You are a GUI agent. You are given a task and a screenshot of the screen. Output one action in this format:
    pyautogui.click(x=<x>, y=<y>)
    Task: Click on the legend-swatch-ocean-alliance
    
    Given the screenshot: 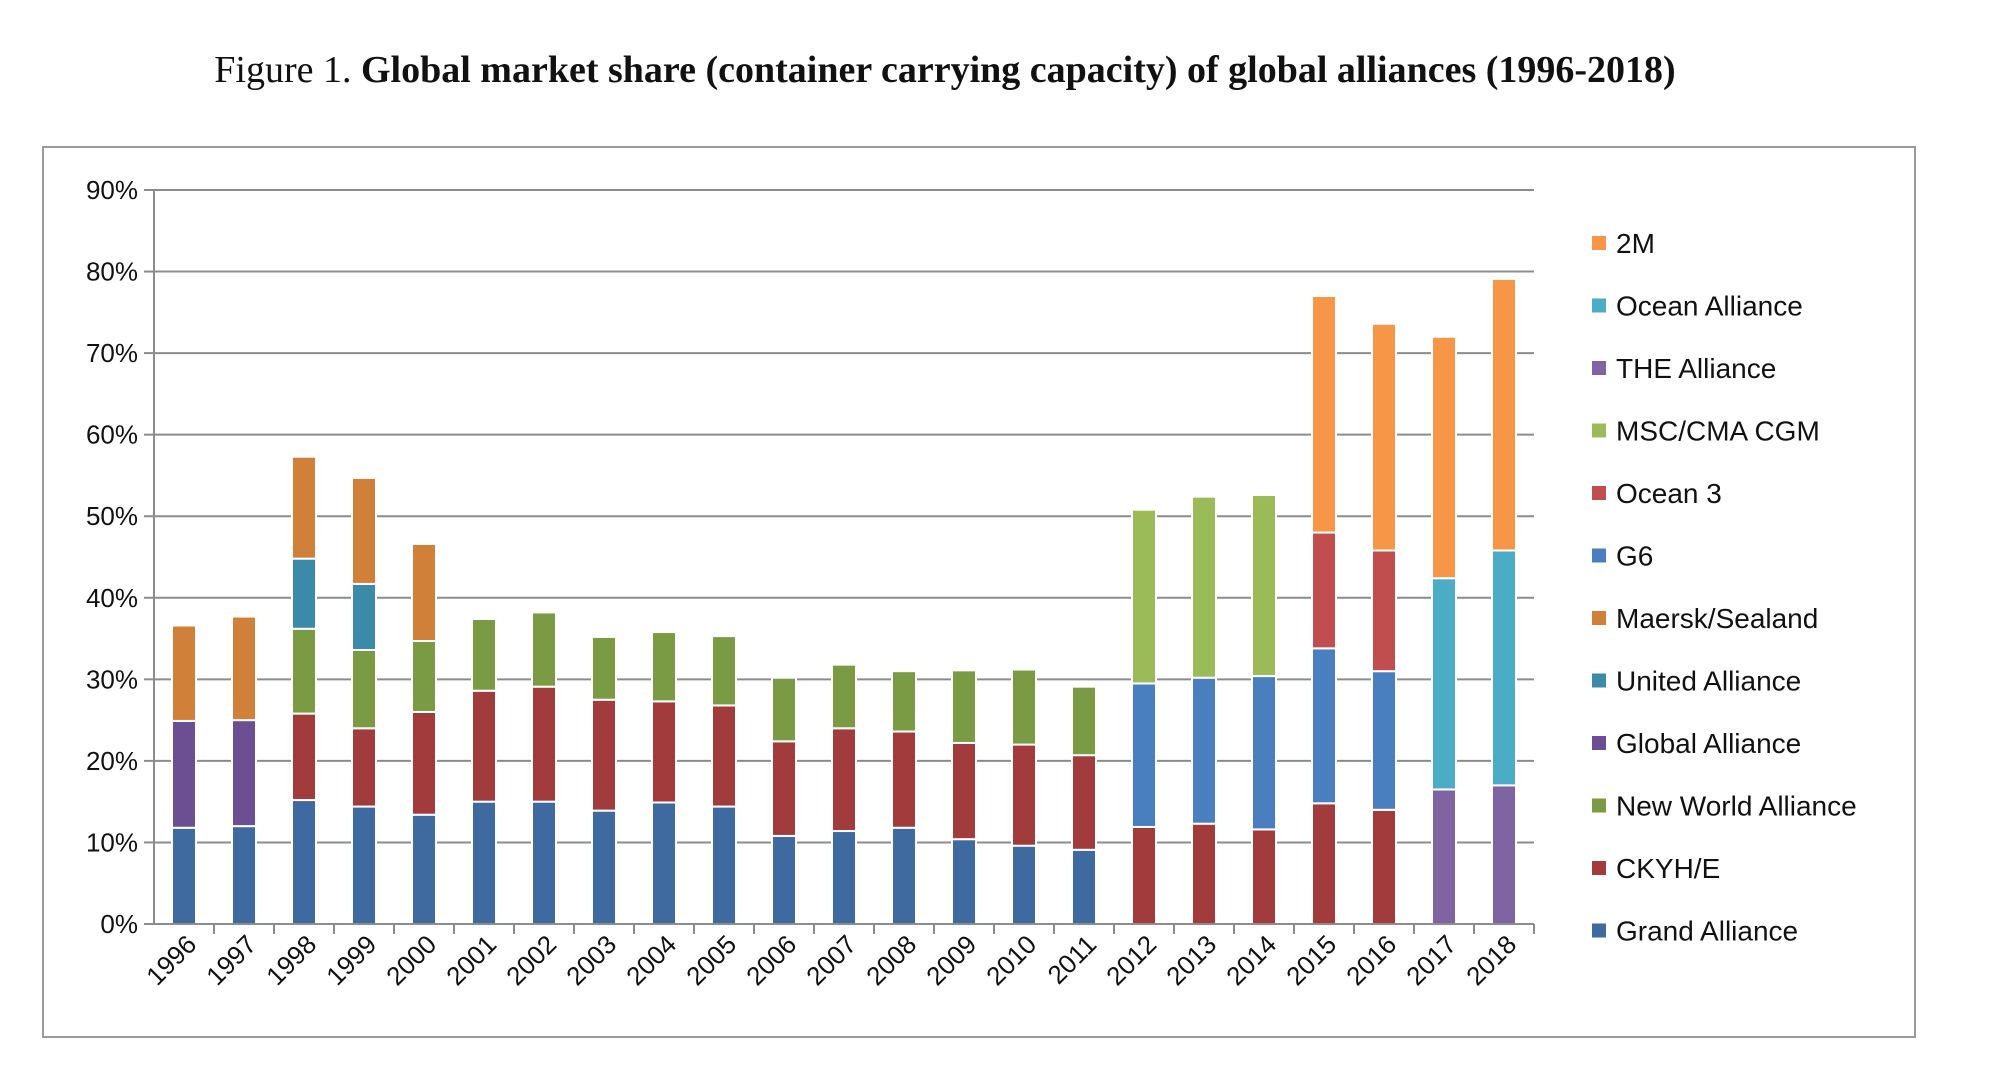 What is the action you would take?
    pyautogui.click(x=1599, y=305)
    